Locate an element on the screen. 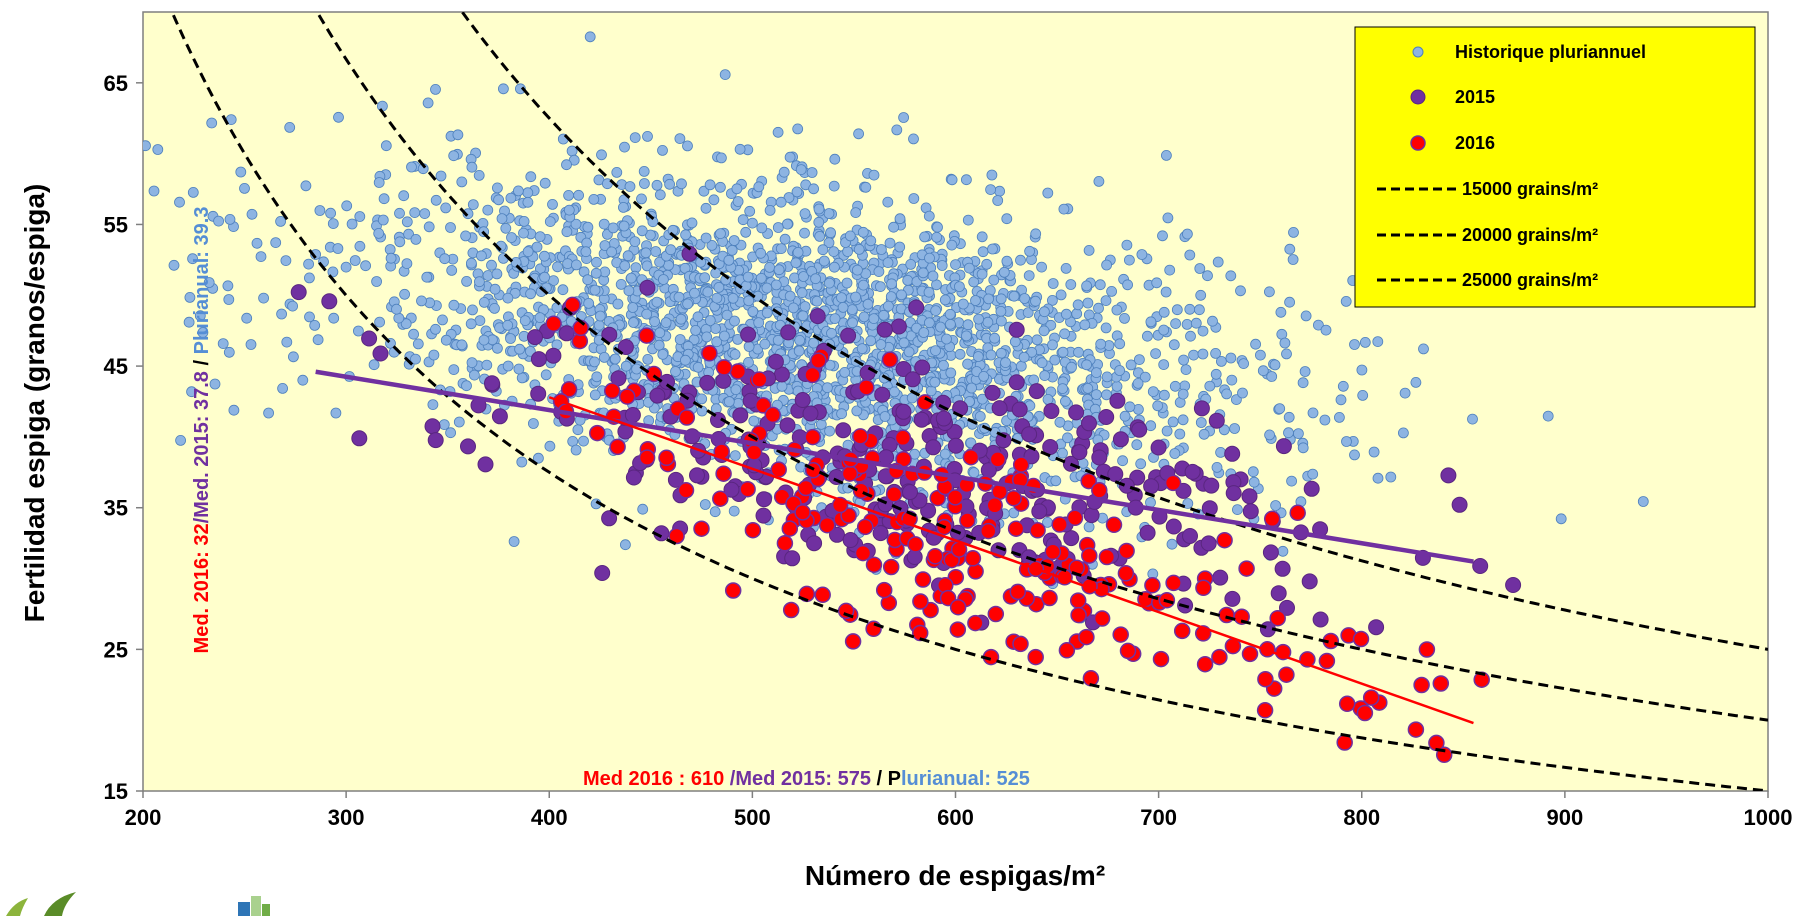 The width and height of the screenshot is (1806, 916). bottom-annotation-sep: / P is located at coordinates (886, 779).